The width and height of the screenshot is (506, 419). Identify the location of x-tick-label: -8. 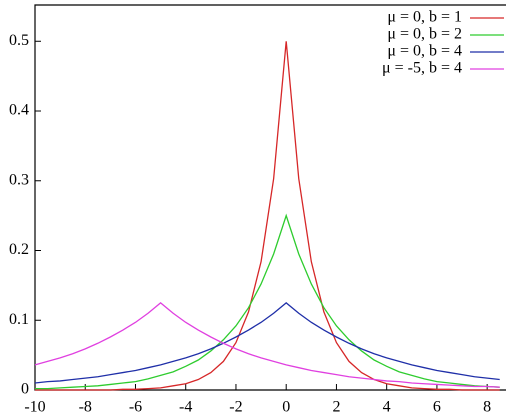
(85, 407).